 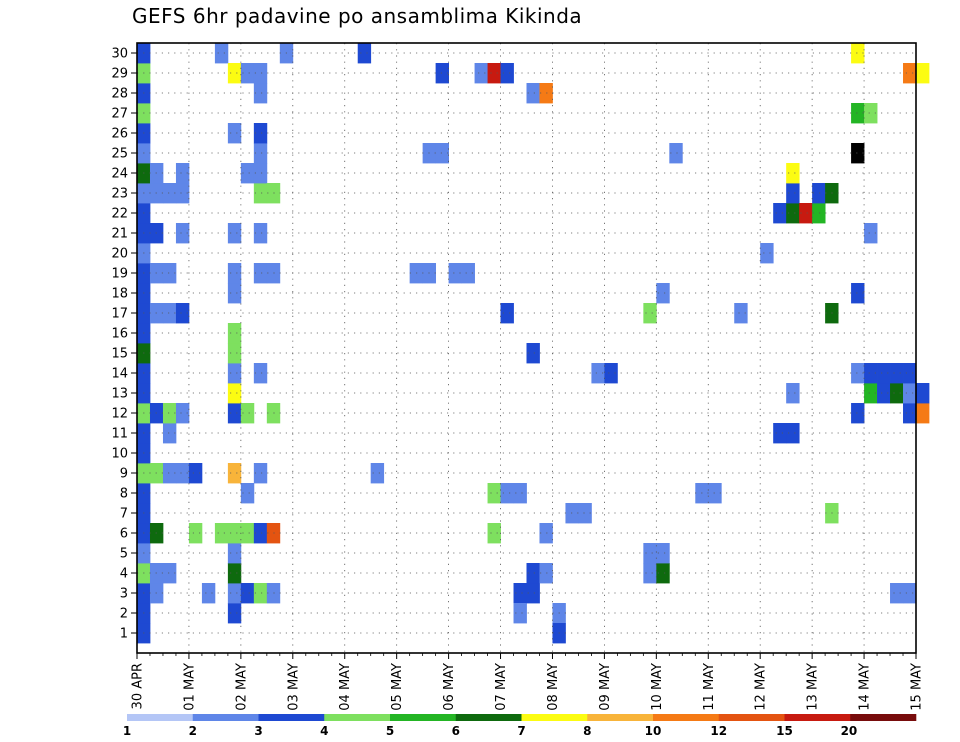 I want to click on y-tick-label: 24, so click(x=119, y=174).